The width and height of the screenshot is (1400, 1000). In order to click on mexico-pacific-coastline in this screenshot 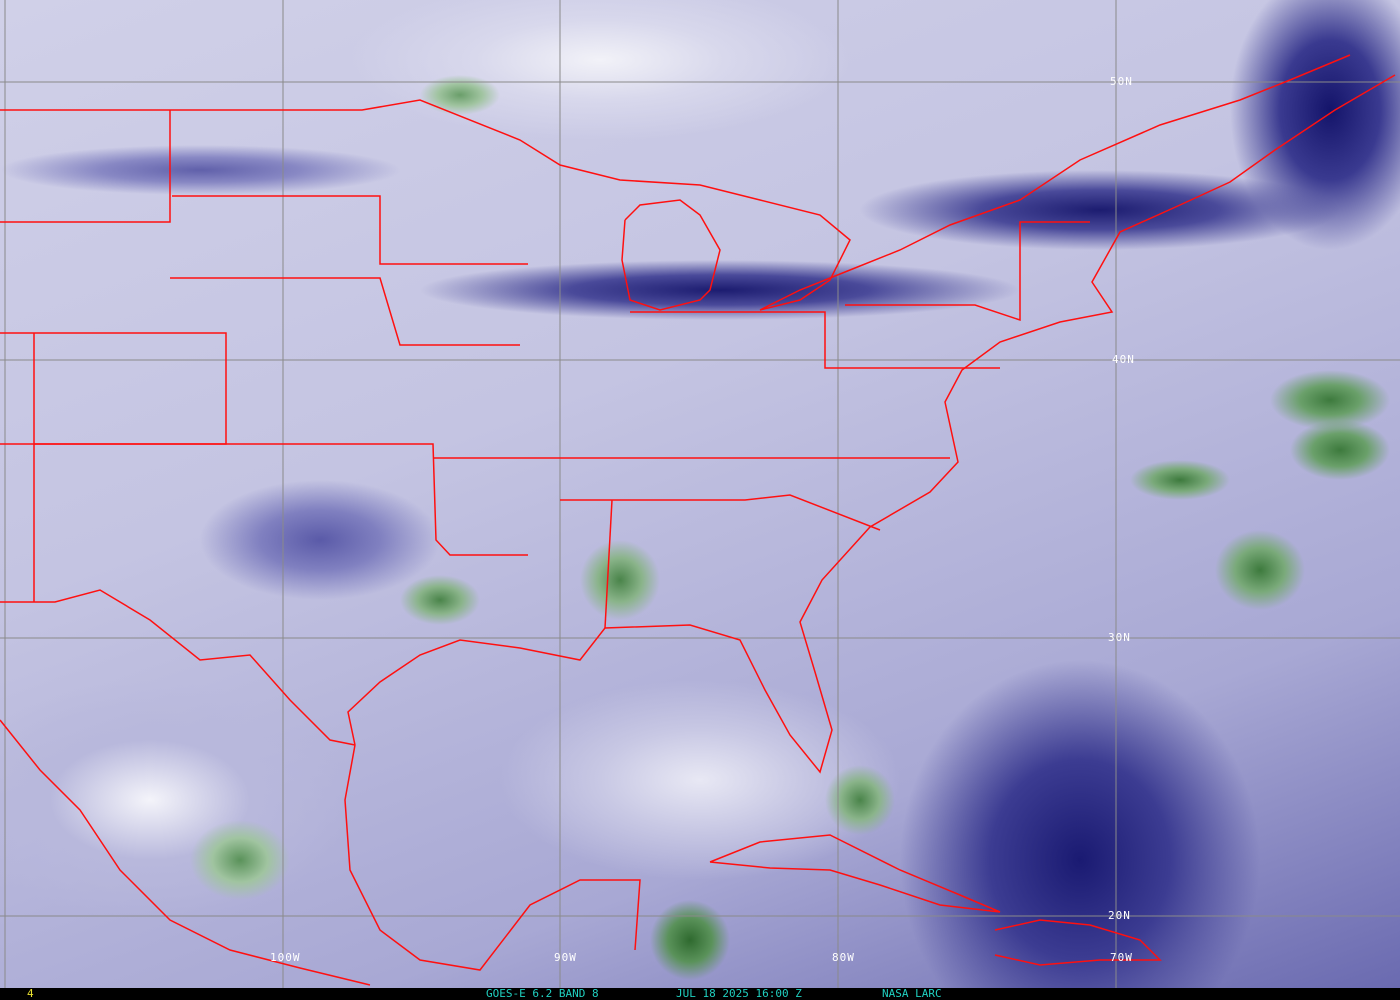, I will do `click(185, 852)`.